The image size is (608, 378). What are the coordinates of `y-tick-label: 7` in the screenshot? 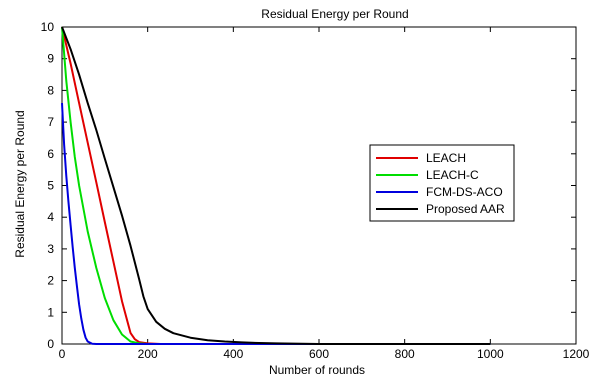 It's located at (50, 122).